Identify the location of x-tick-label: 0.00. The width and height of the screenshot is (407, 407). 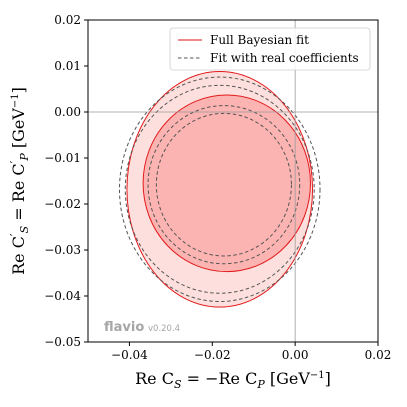
(295, 355).